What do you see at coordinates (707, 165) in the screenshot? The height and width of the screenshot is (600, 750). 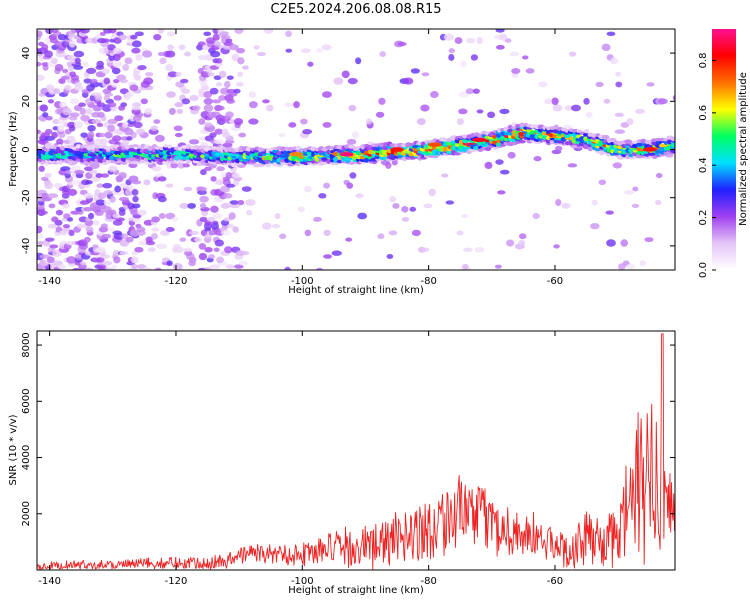 I see `colorbar-ticks: 0.0 0.2 0.4 0.6 0.8` at bounding box center [707, 165].